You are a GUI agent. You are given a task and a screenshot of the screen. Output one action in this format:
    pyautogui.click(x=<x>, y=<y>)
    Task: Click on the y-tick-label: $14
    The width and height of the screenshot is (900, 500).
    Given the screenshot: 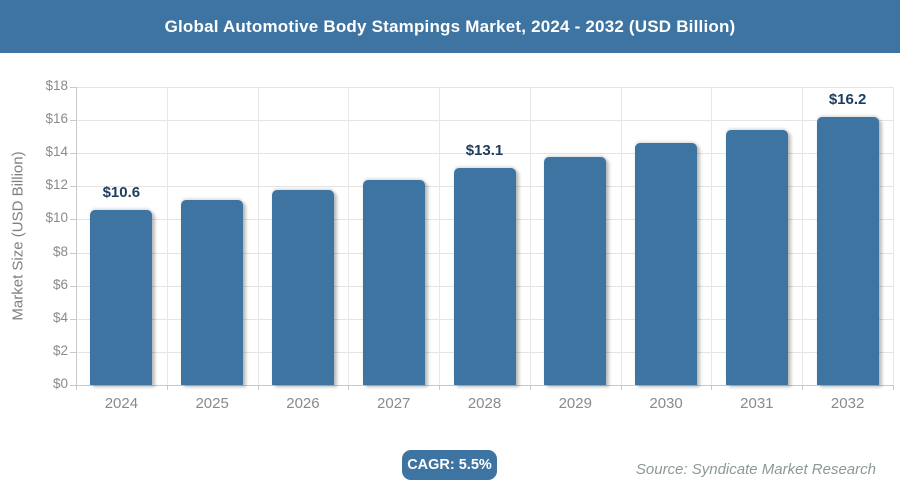 What is the action you would take?
    pyautogui.click(x=56, y=152)
    